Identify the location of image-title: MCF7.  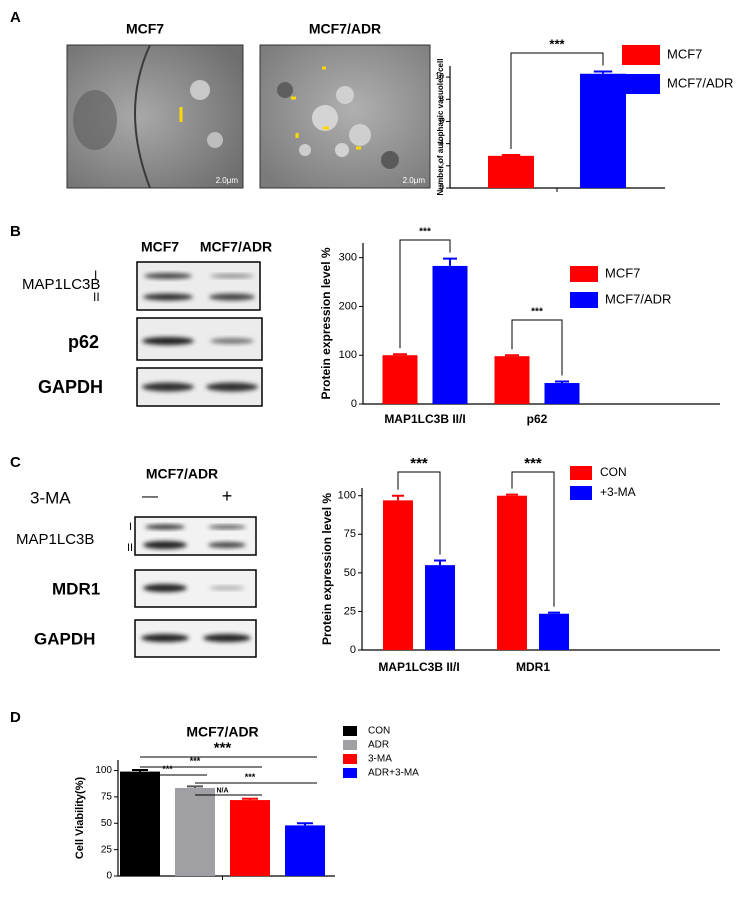
(145, 29).